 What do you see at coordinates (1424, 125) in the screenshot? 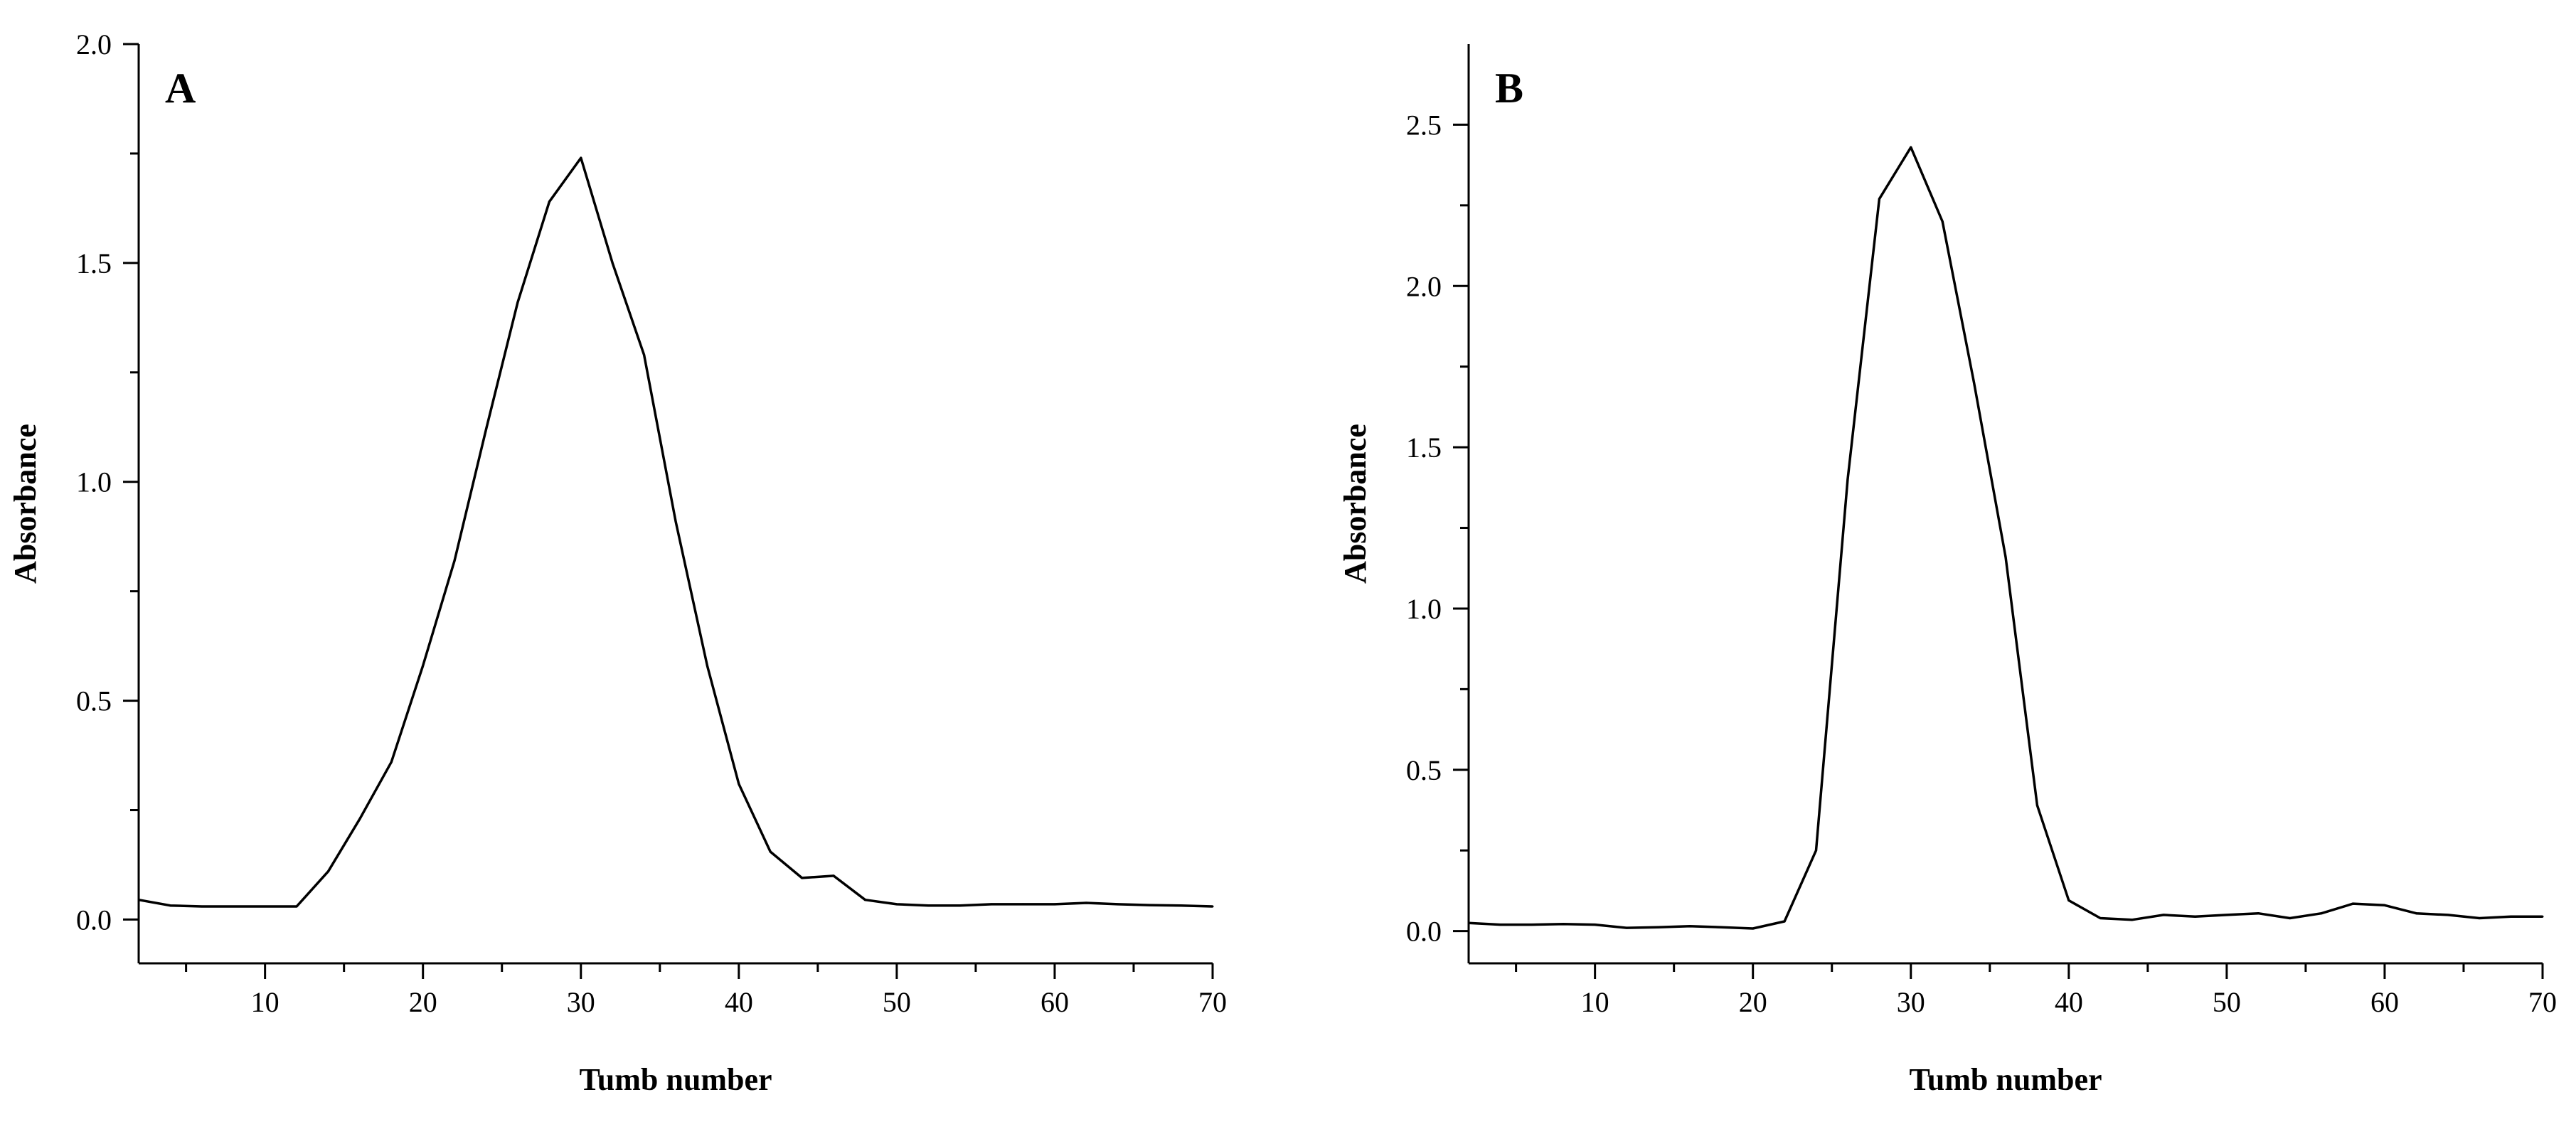
I see `y-tick-label: 2.5` at bounding box center [1424, 125].